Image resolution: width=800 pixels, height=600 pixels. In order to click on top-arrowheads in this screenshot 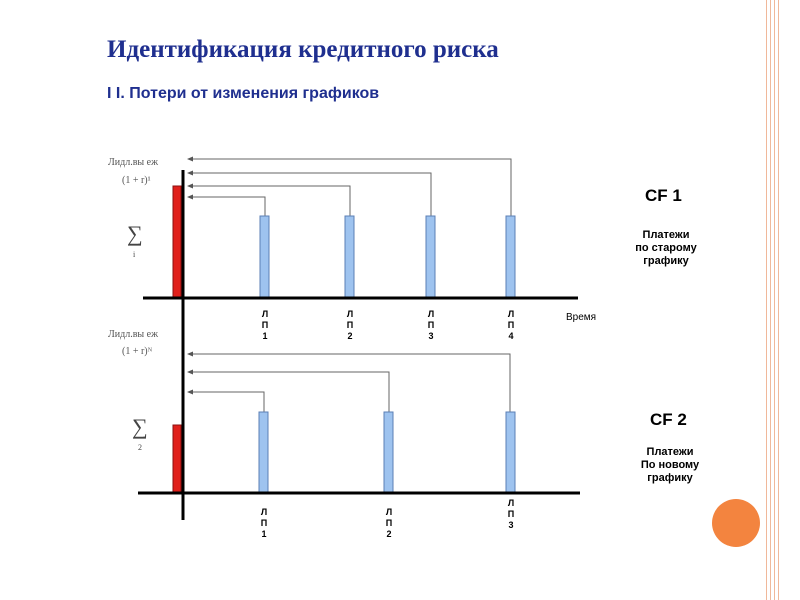, I will do `click(190, 178)`.